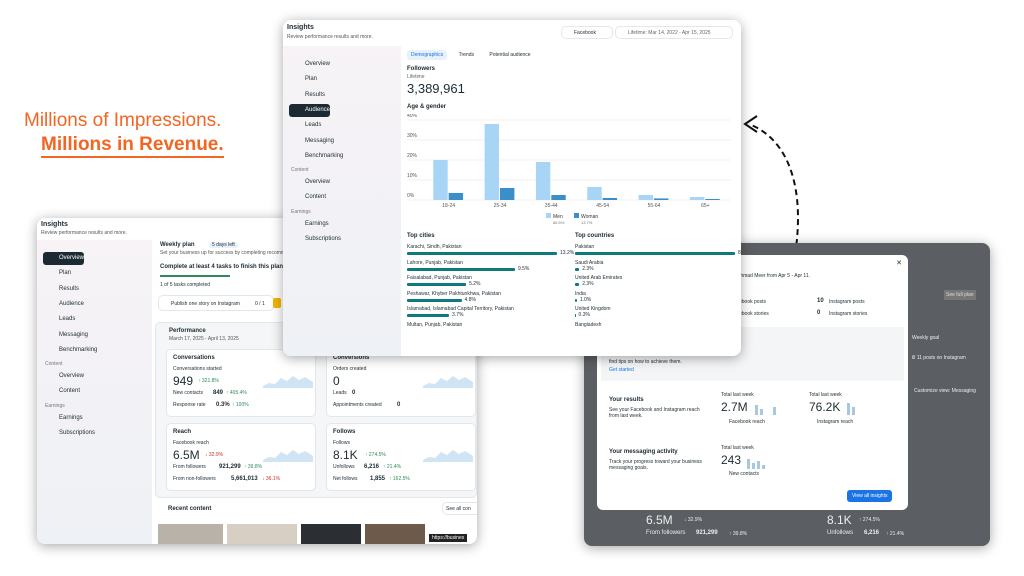  What do you see at coordinates (55, 405) in the screenshot?
I see `section-heading: Earnings` at bounding box center [55, 405].